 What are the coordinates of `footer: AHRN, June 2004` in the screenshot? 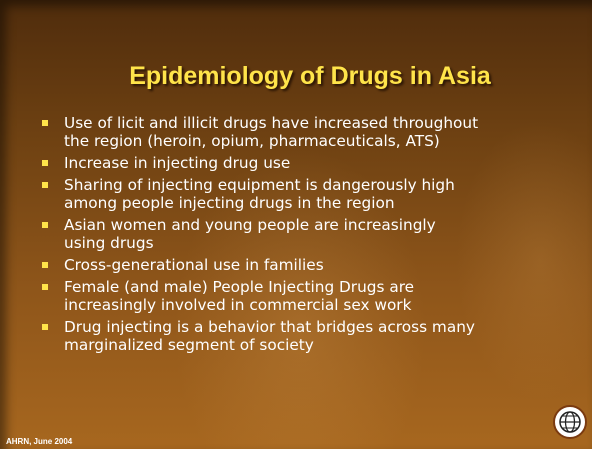 It's located at (39, 441).